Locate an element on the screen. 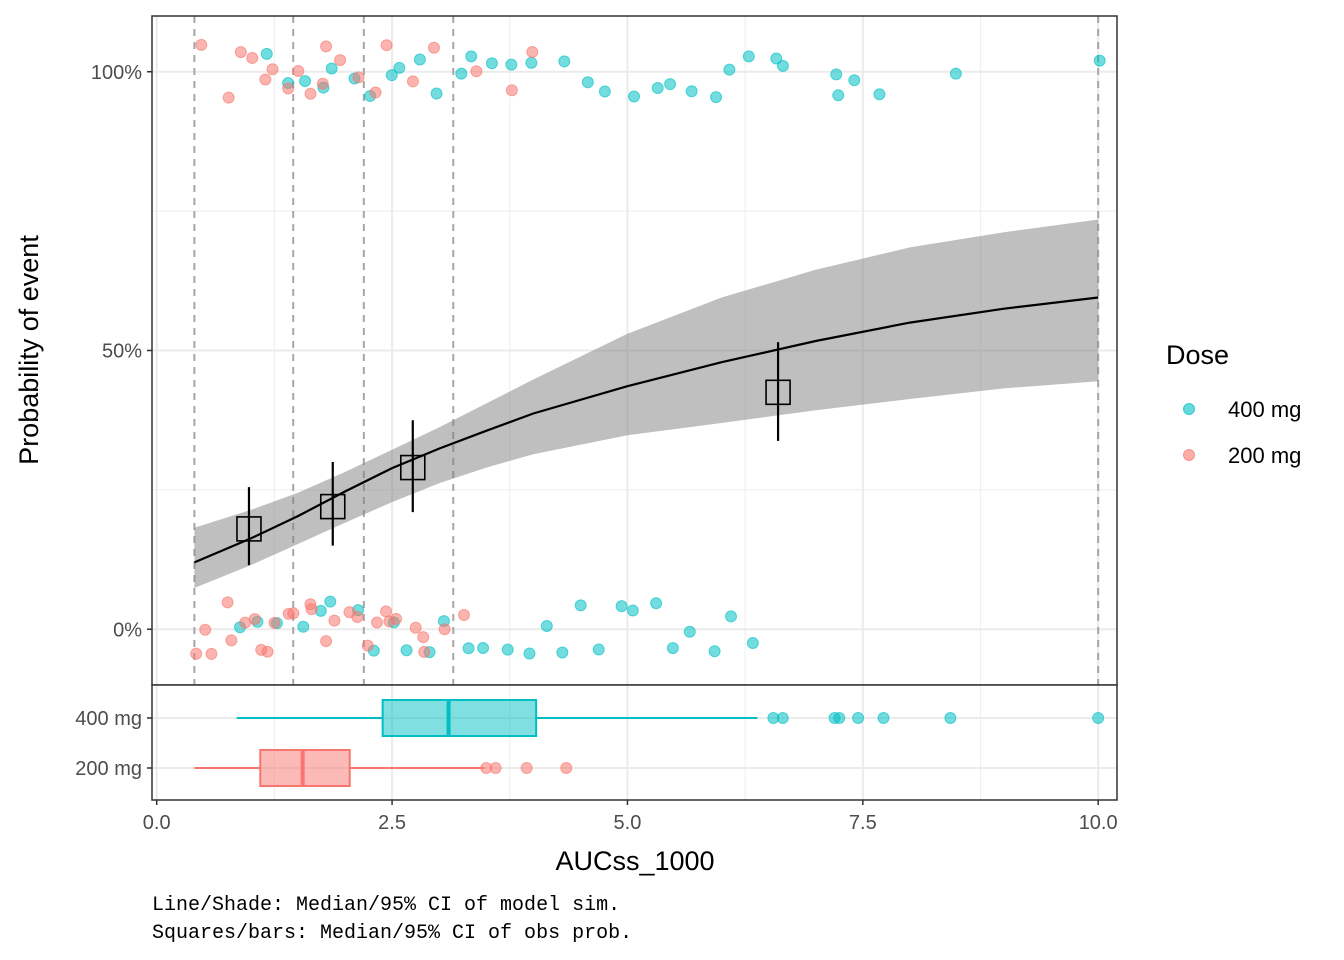 The height and width of the screenshot is (960, 1344). caption-line-2: Squares/bars: Median/95% CI of obs prob. is located at coordinates (392, 933).